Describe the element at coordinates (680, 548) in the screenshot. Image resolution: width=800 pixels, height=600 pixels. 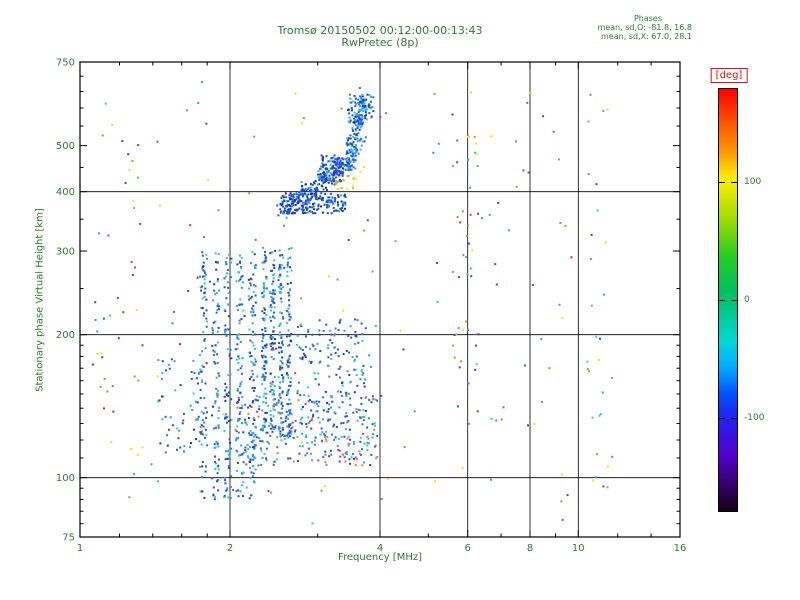
I see `svg-text: 16` at that location.